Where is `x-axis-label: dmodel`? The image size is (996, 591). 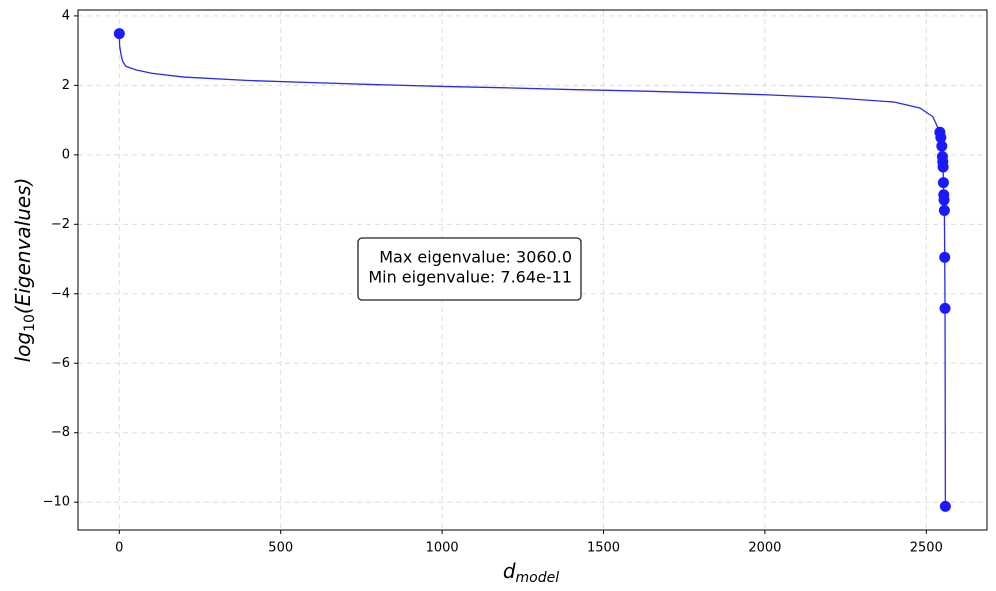 x-axis-label: dmodel is located at coordinates (531, 573).